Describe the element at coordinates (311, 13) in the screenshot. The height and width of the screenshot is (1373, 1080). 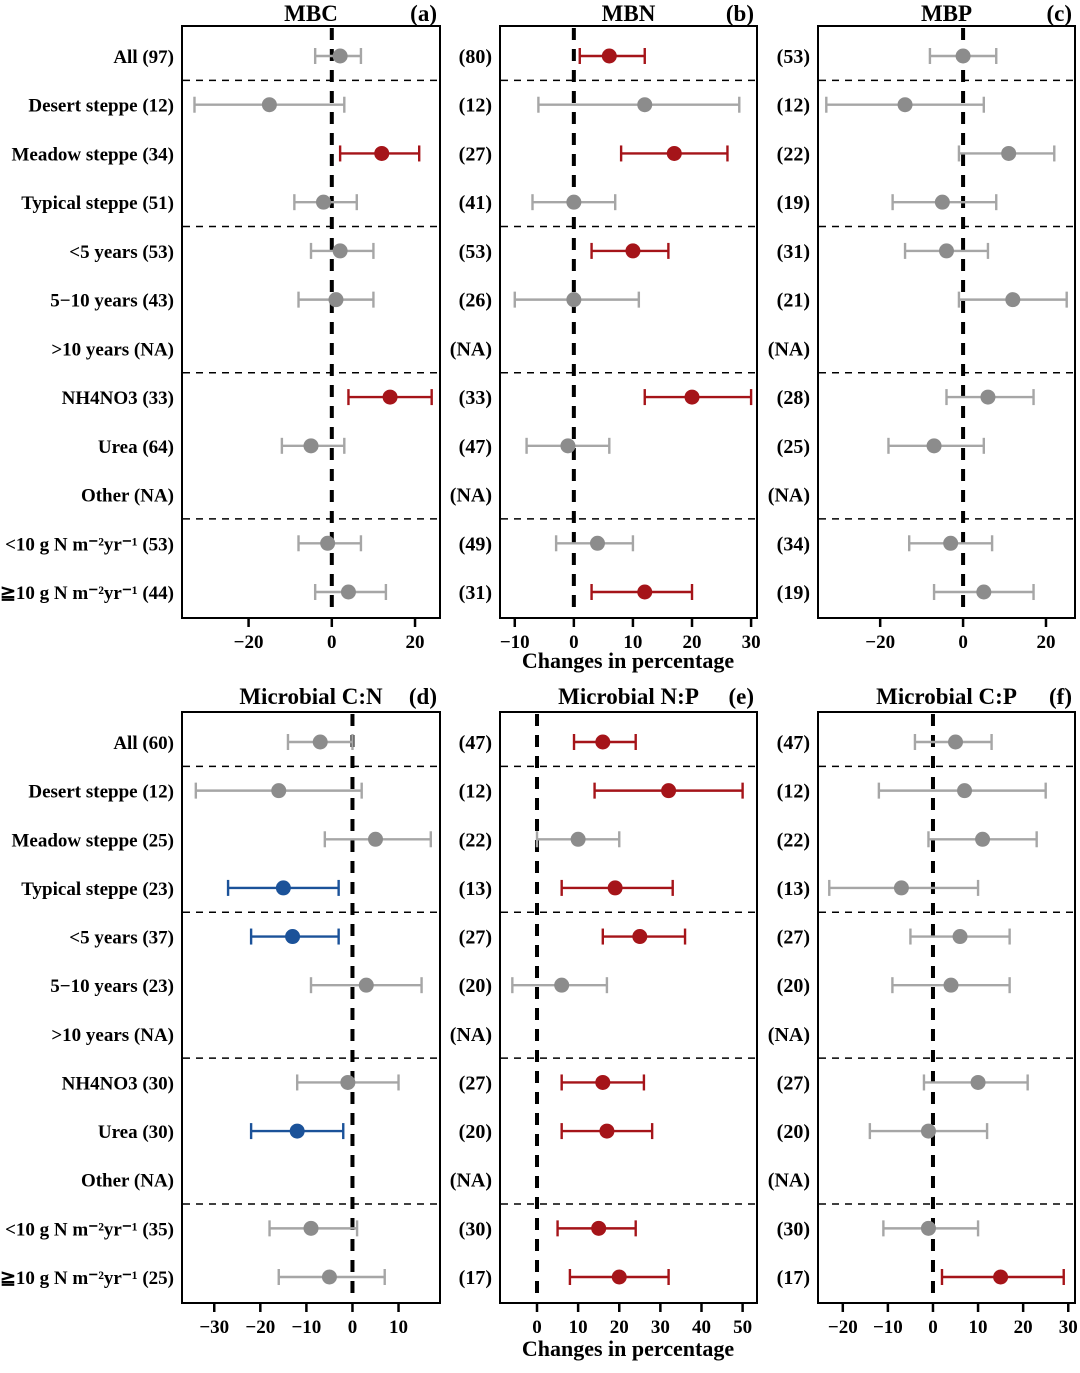
I see `panel-title-mbc: MBC` at that location.